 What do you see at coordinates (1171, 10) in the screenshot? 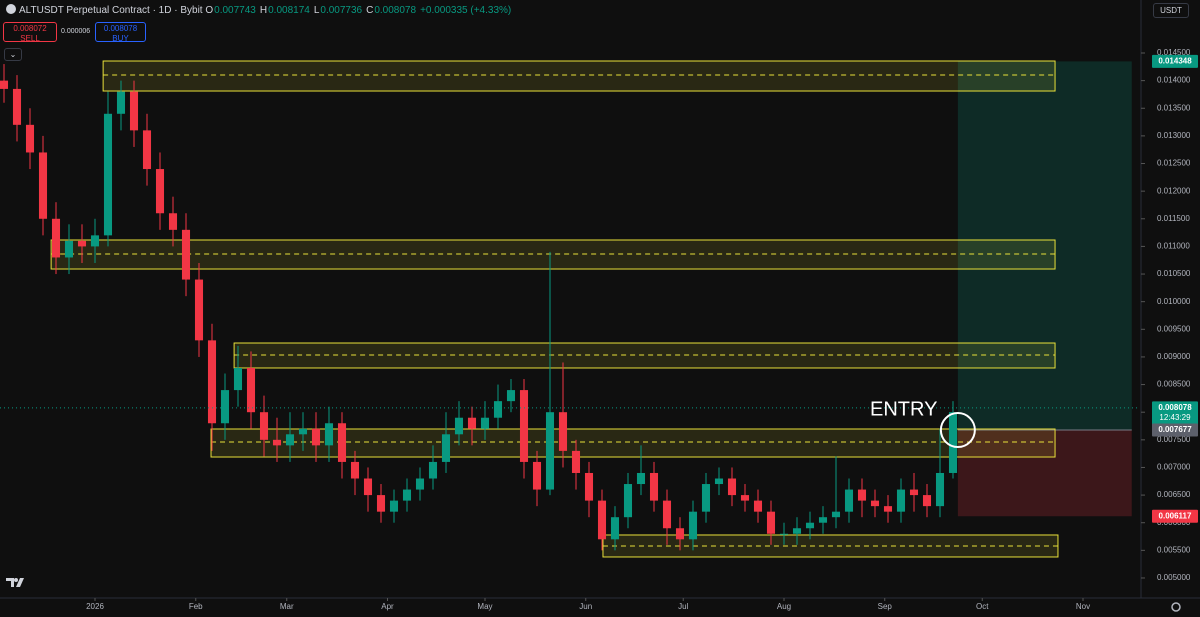
I see `currency-button: USDT` at bounding box center [1171, 10].